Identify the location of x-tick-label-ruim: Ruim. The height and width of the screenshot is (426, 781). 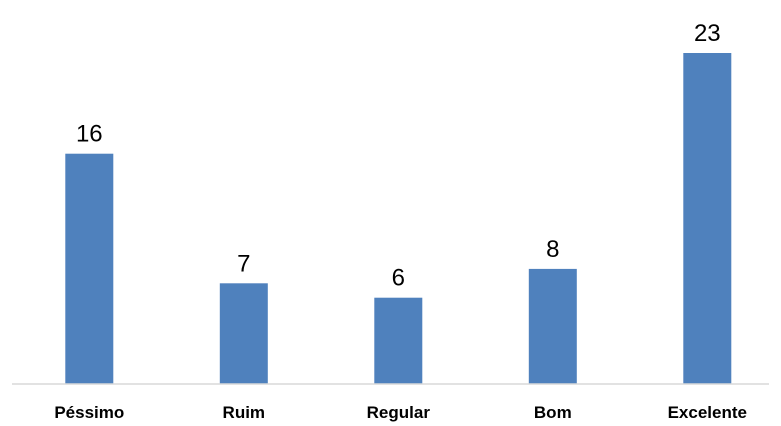
(244, 412).